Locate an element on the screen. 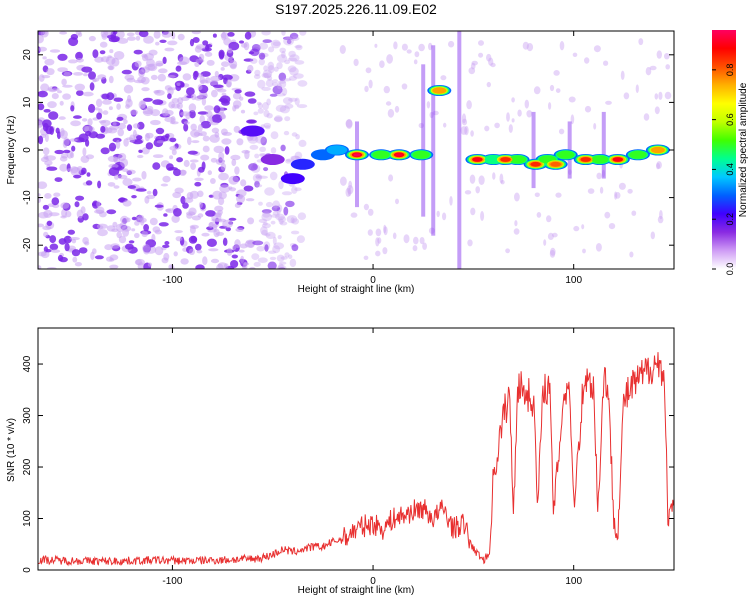 The width and height of the screenshot is (750, 600). y-tick-label: 200 is located at coordinates (27, 466).